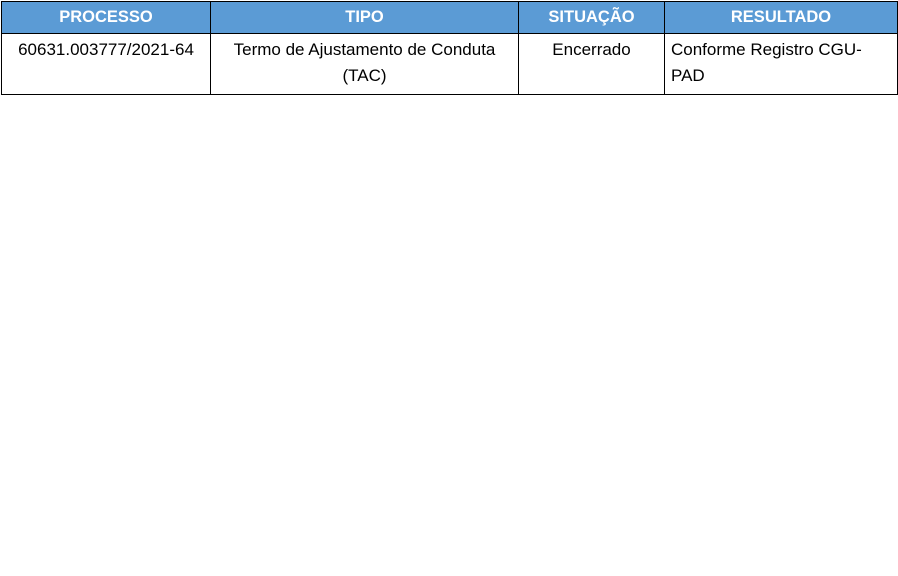  What do you see at coordinates (591, 64) in the screenshot?
I see `cell-situacao: Encerrado` at bounding box center [591, 64].